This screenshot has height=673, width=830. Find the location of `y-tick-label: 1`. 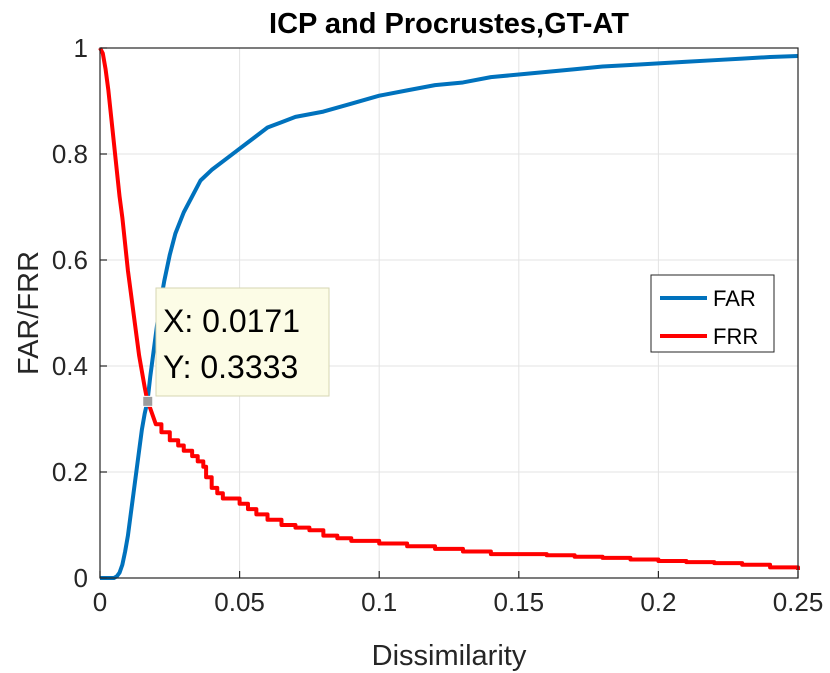

y-tick-label: 1 is located at coordinates (81, 48).